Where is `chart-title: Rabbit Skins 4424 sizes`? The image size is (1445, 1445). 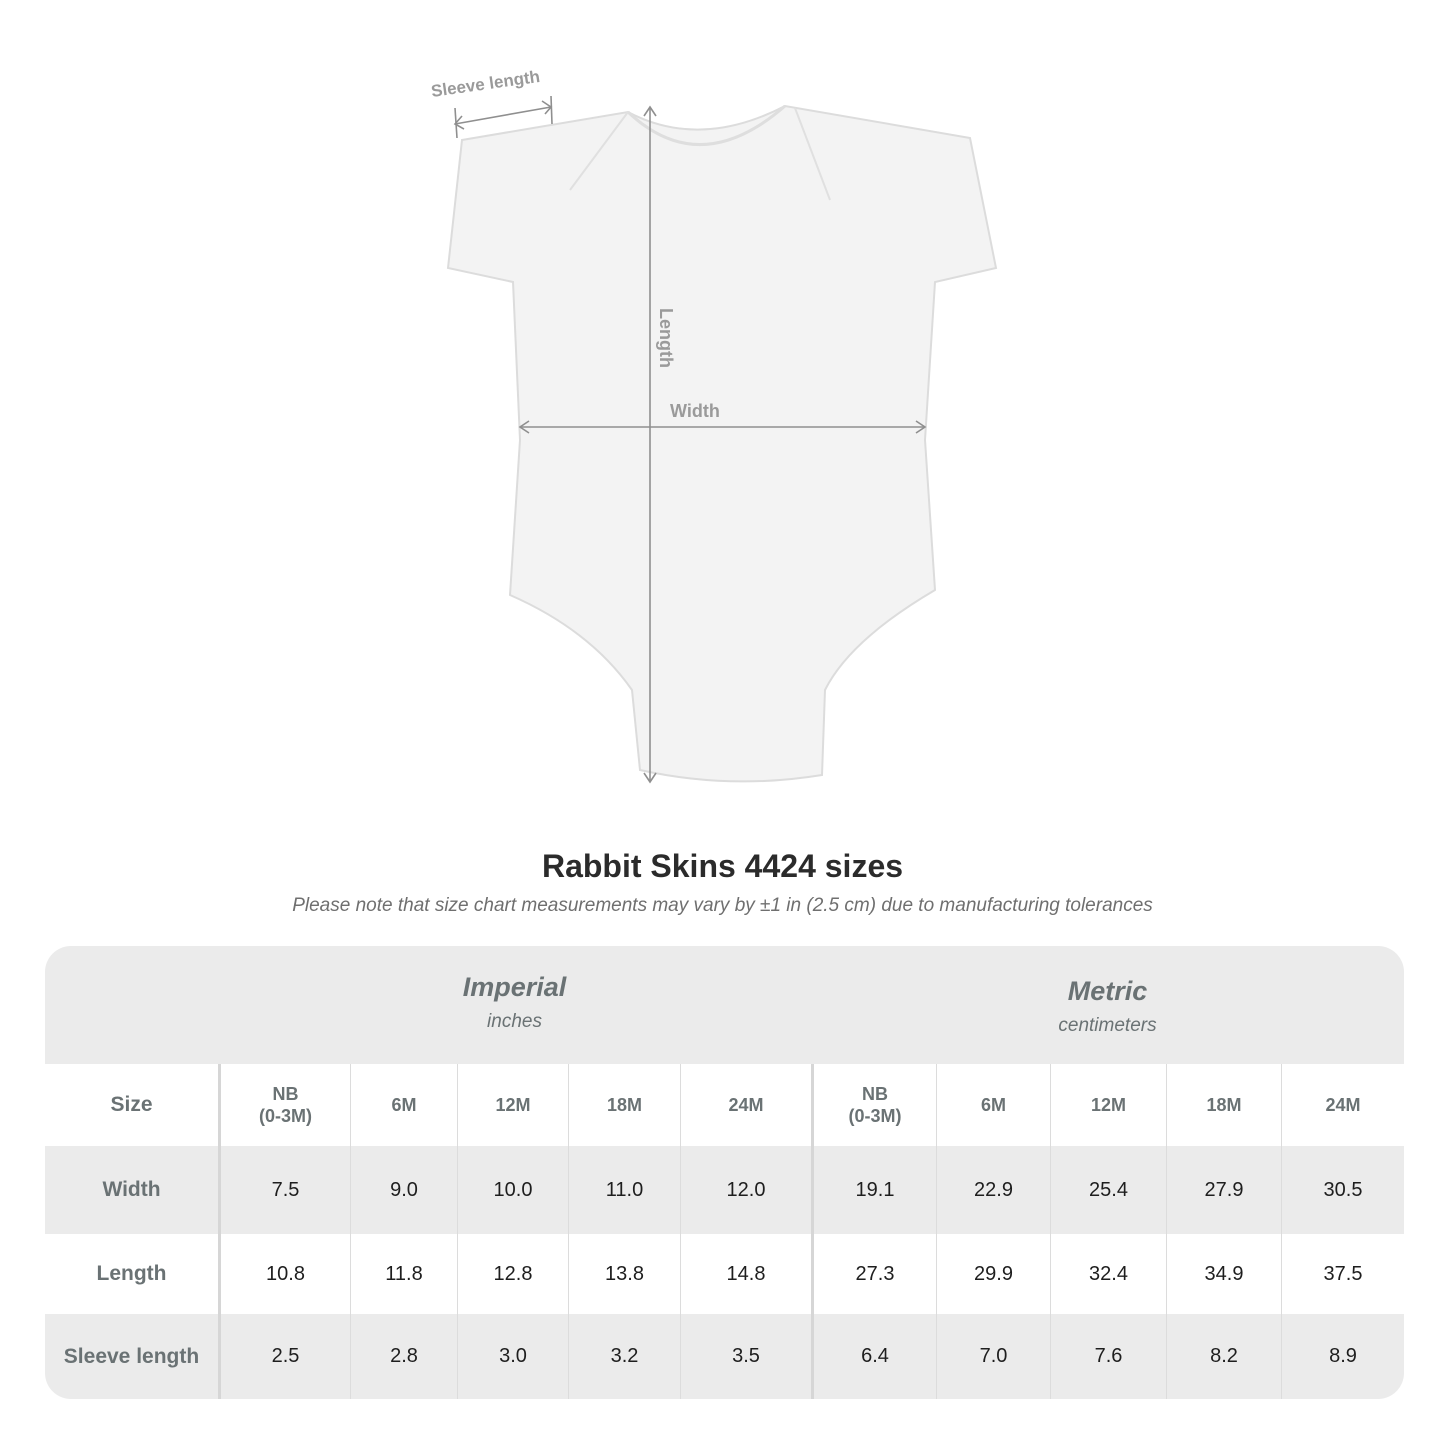
chart-title: Rabbit Skins 4424 sizes is located at coordinates (722, 866).